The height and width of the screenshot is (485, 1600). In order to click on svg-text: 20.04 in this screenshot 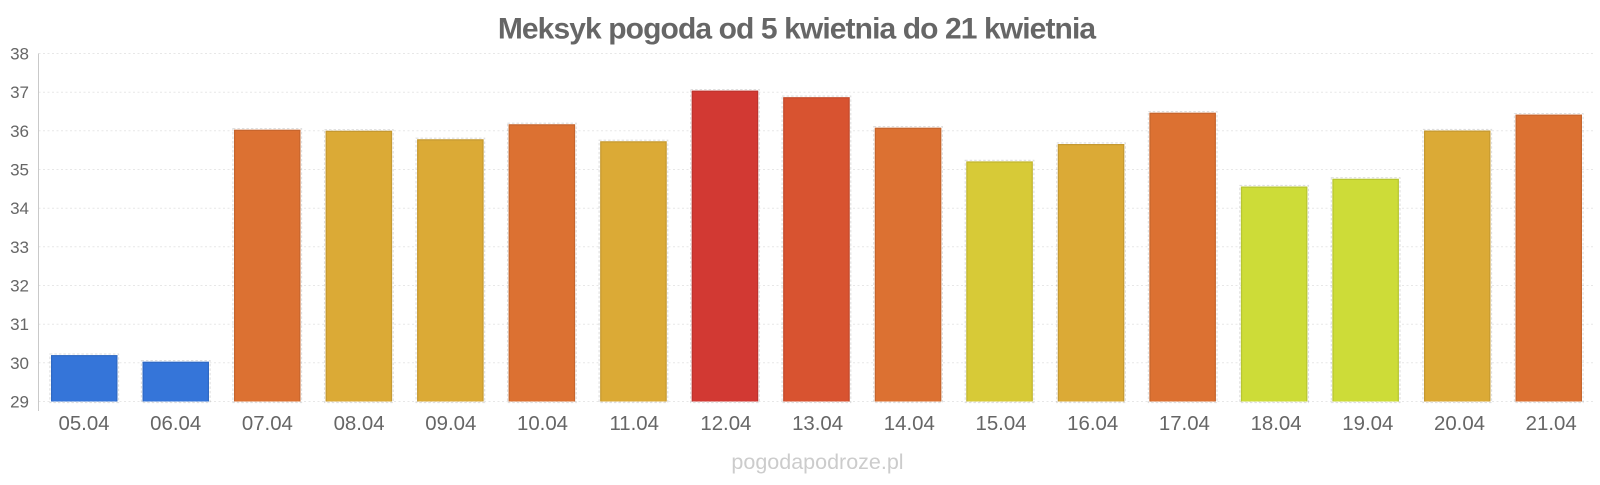, I will do `click(1459, 424)`.